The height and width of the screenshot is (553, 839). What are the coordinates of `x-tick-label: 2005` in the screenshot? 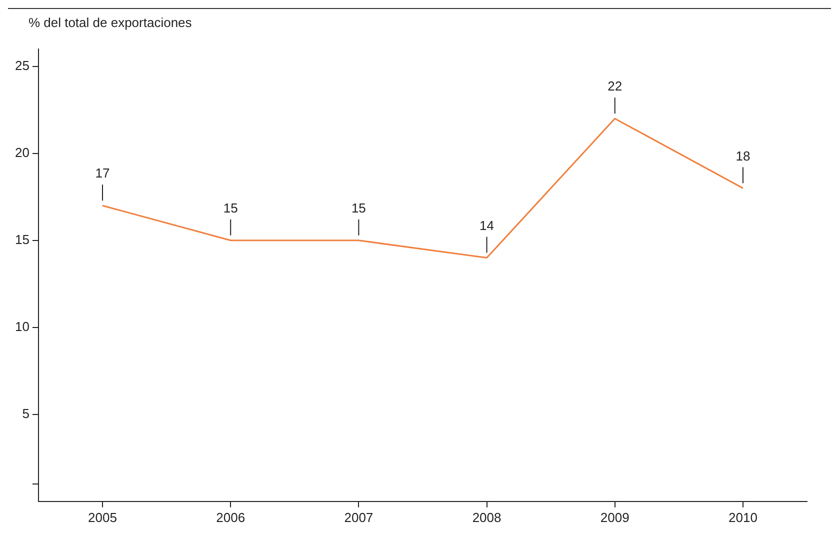 It's located at (102, 517).